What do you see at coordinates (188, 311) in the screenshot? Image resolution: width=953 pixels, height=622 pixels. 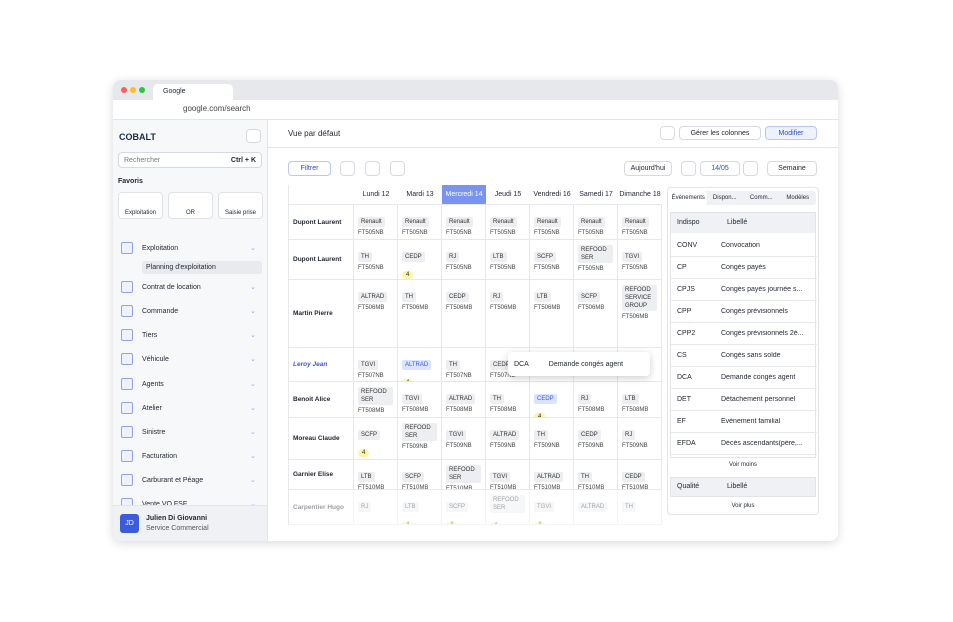 I see `menu-item: Commande ⌄` at bounding box center [188, 311].